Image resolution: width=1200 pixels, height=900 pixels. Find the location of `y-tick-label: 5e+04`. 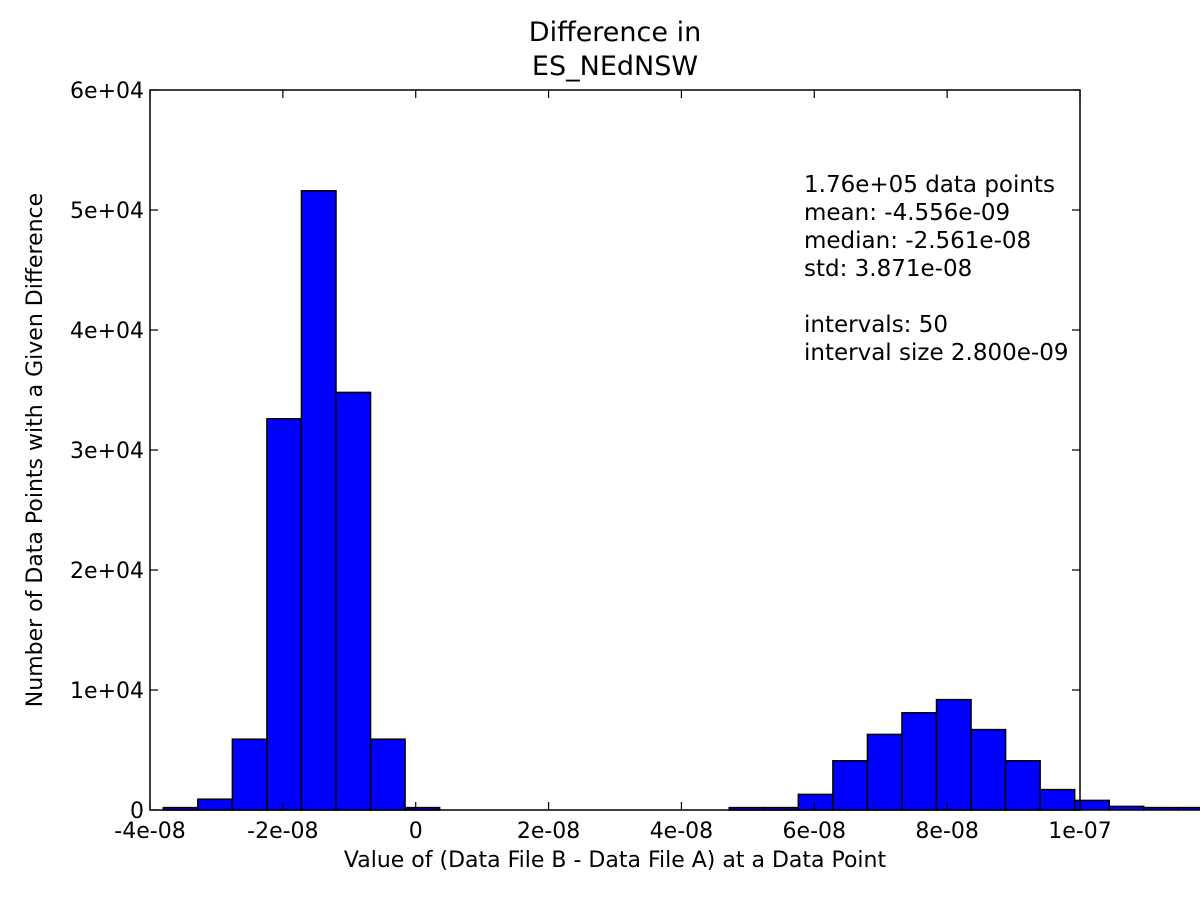

y-tick-label: 5e+04 is located at coordinates (107, 211).